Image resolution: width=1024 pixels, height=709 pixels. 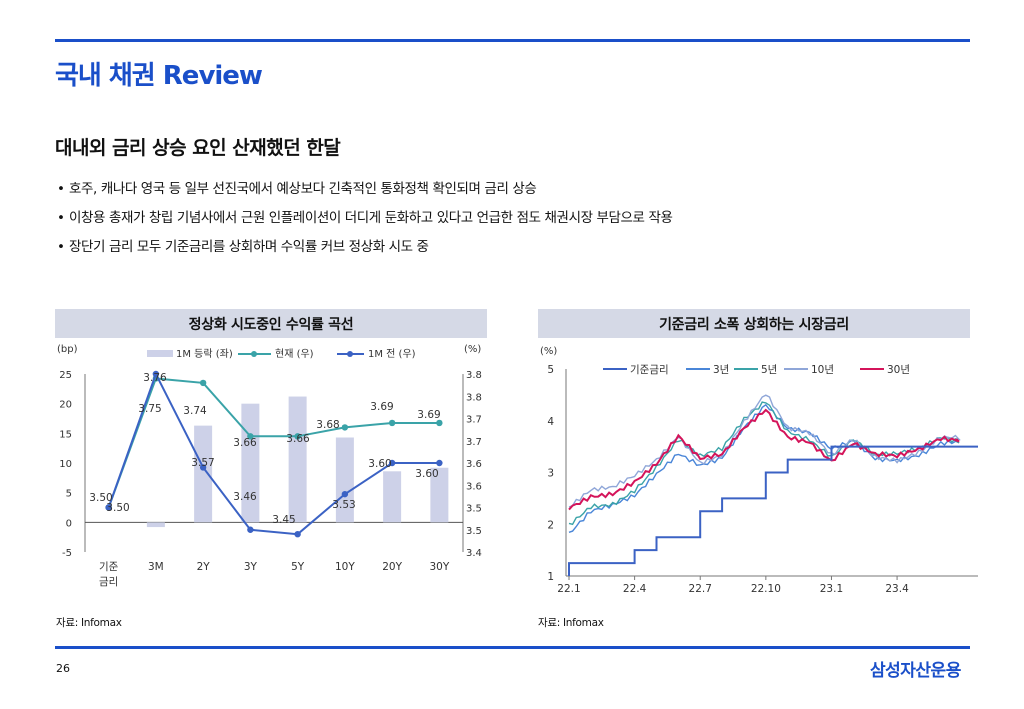 What do you see at coordinates (273, 442) in the screenshot?
I see `current-yield-line` at bounding box center [273, 442].